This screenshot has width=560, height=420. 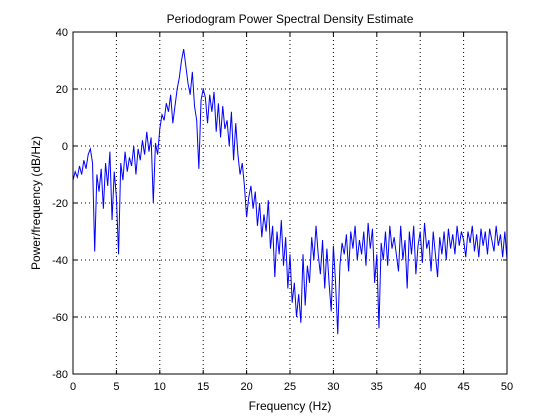 What do you see at coordinates (73, 387) in the screenshot?
I see `x-tick-label: 0` at bounding box center [73, 387].